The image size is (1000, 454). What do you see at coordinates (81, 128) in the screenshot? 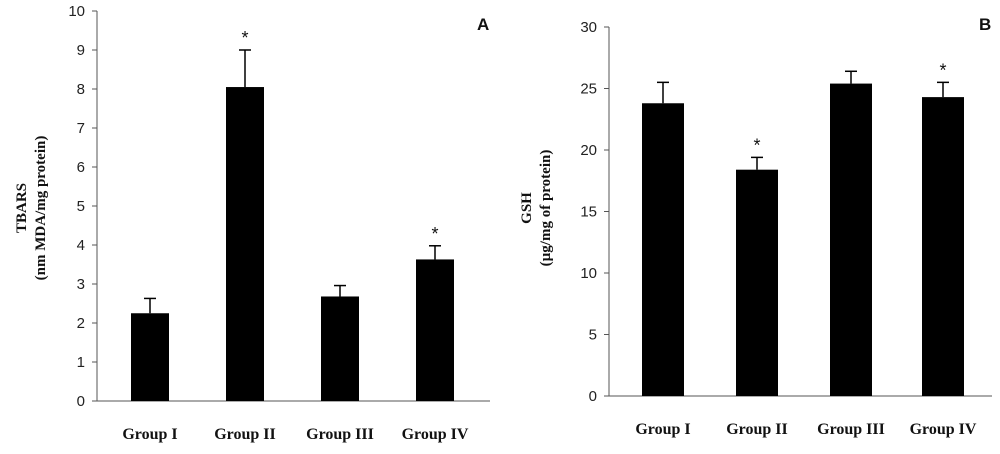
I see `y-tick-label: 7` at bounding box center [81, 128].